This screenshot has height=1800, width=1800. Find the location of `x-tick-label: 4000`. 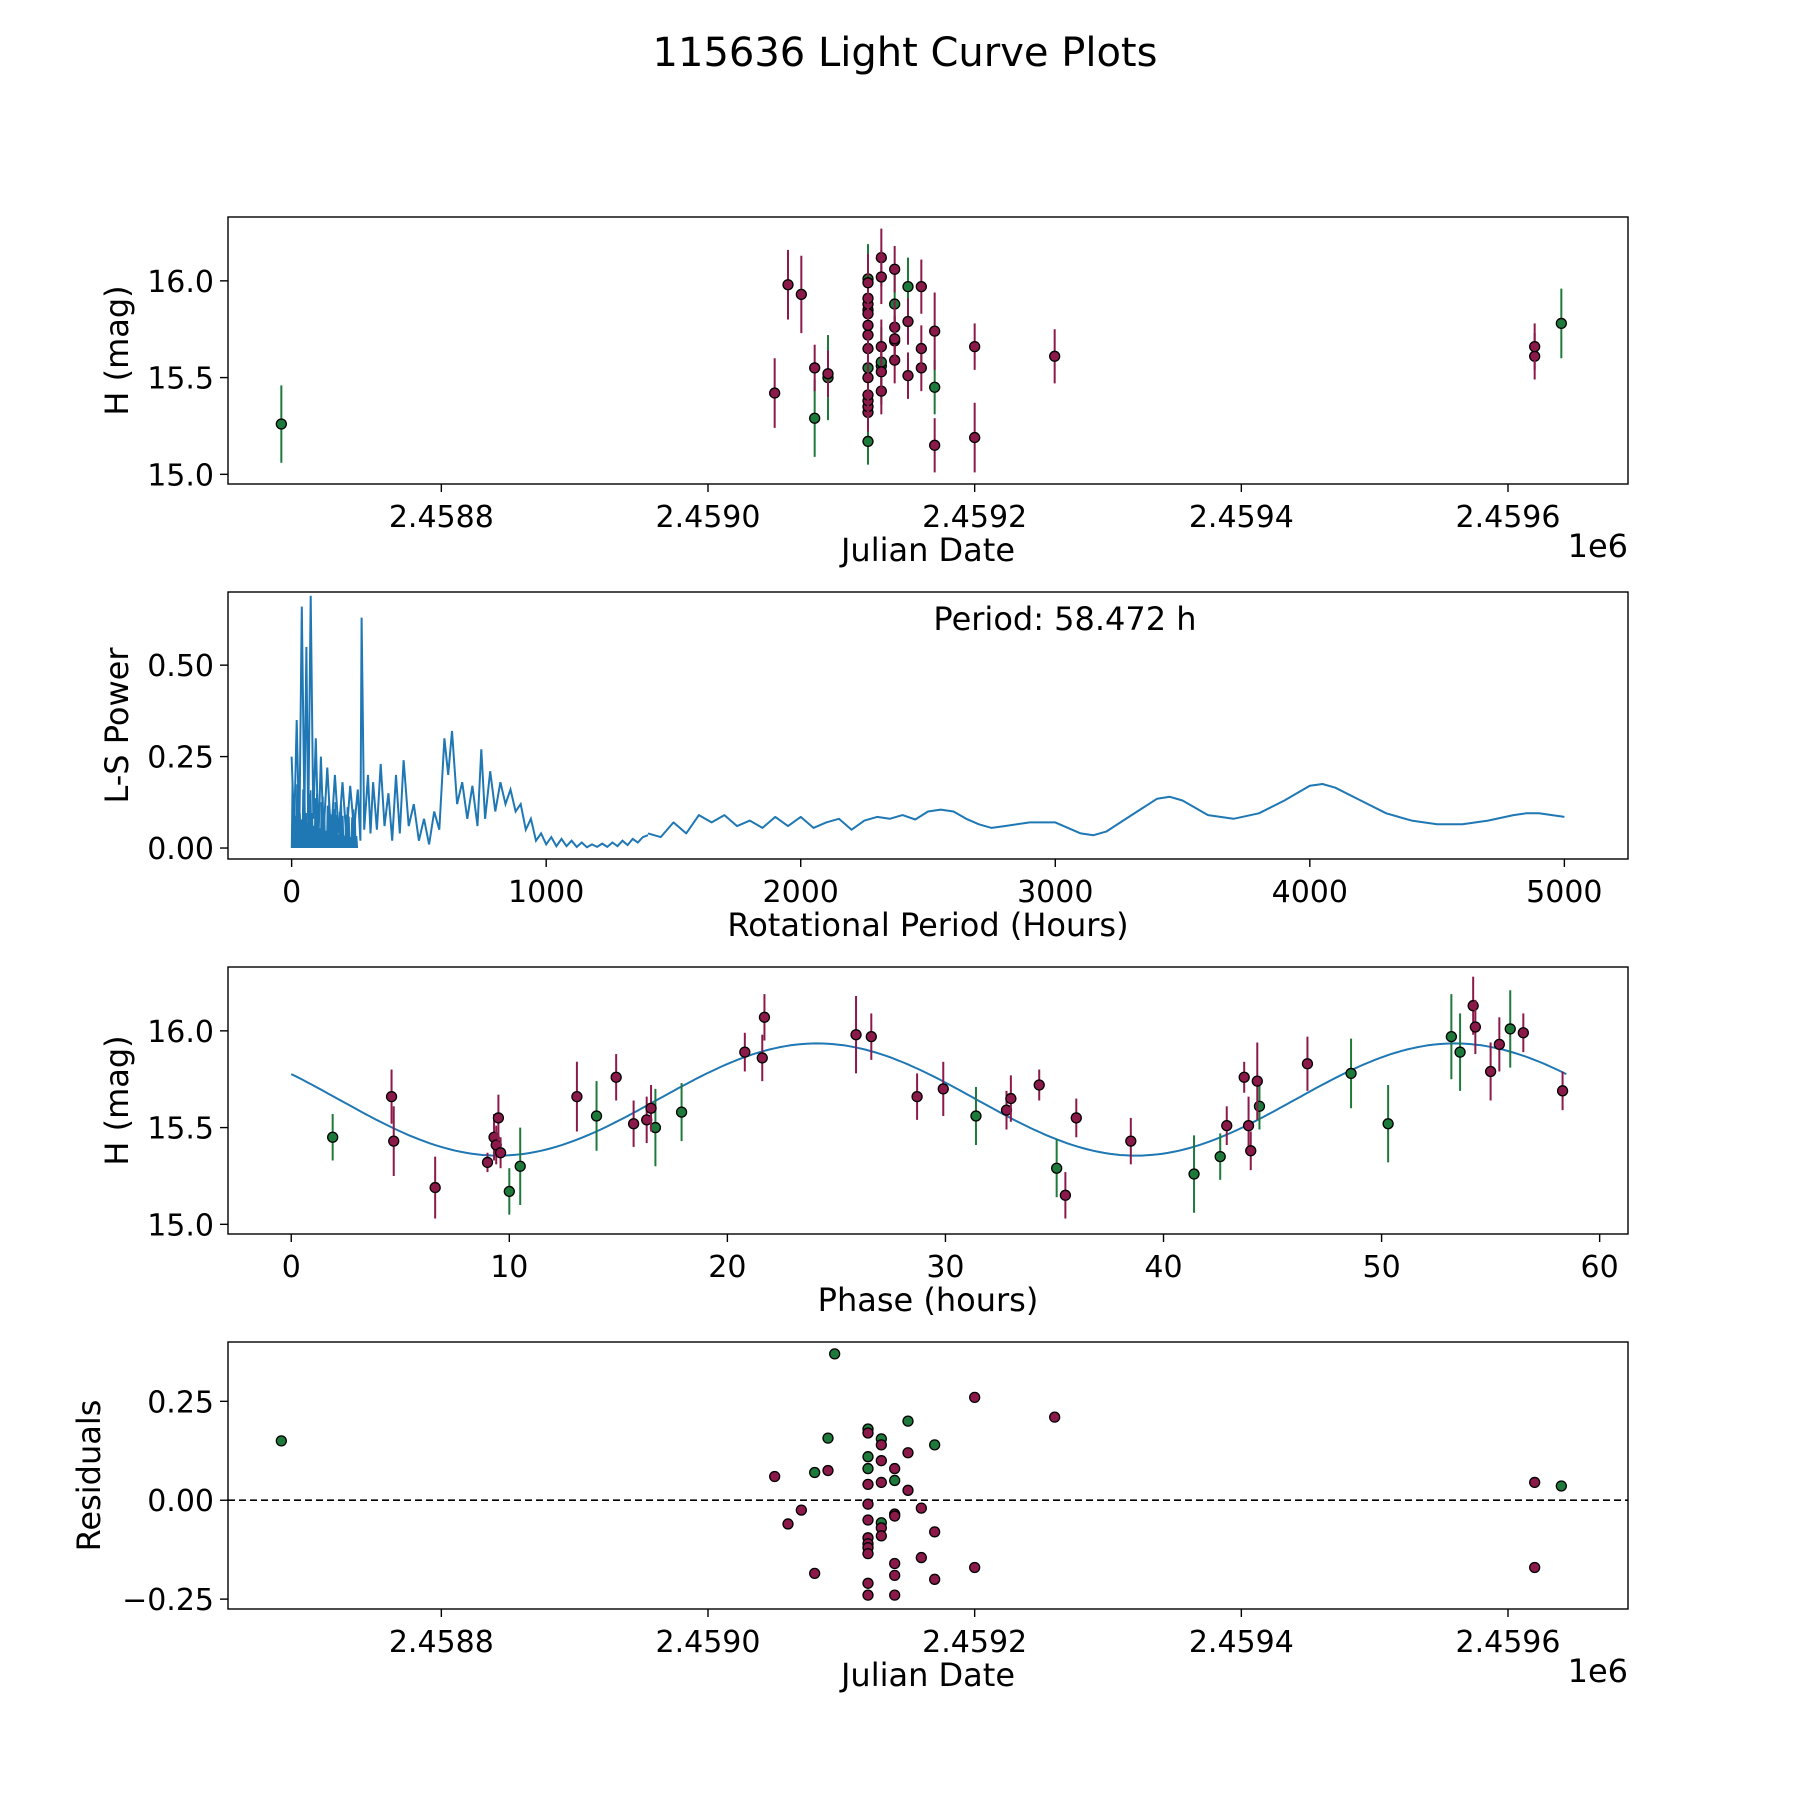

x-tick-label: 4000 is located at coordinates (1310, 892).